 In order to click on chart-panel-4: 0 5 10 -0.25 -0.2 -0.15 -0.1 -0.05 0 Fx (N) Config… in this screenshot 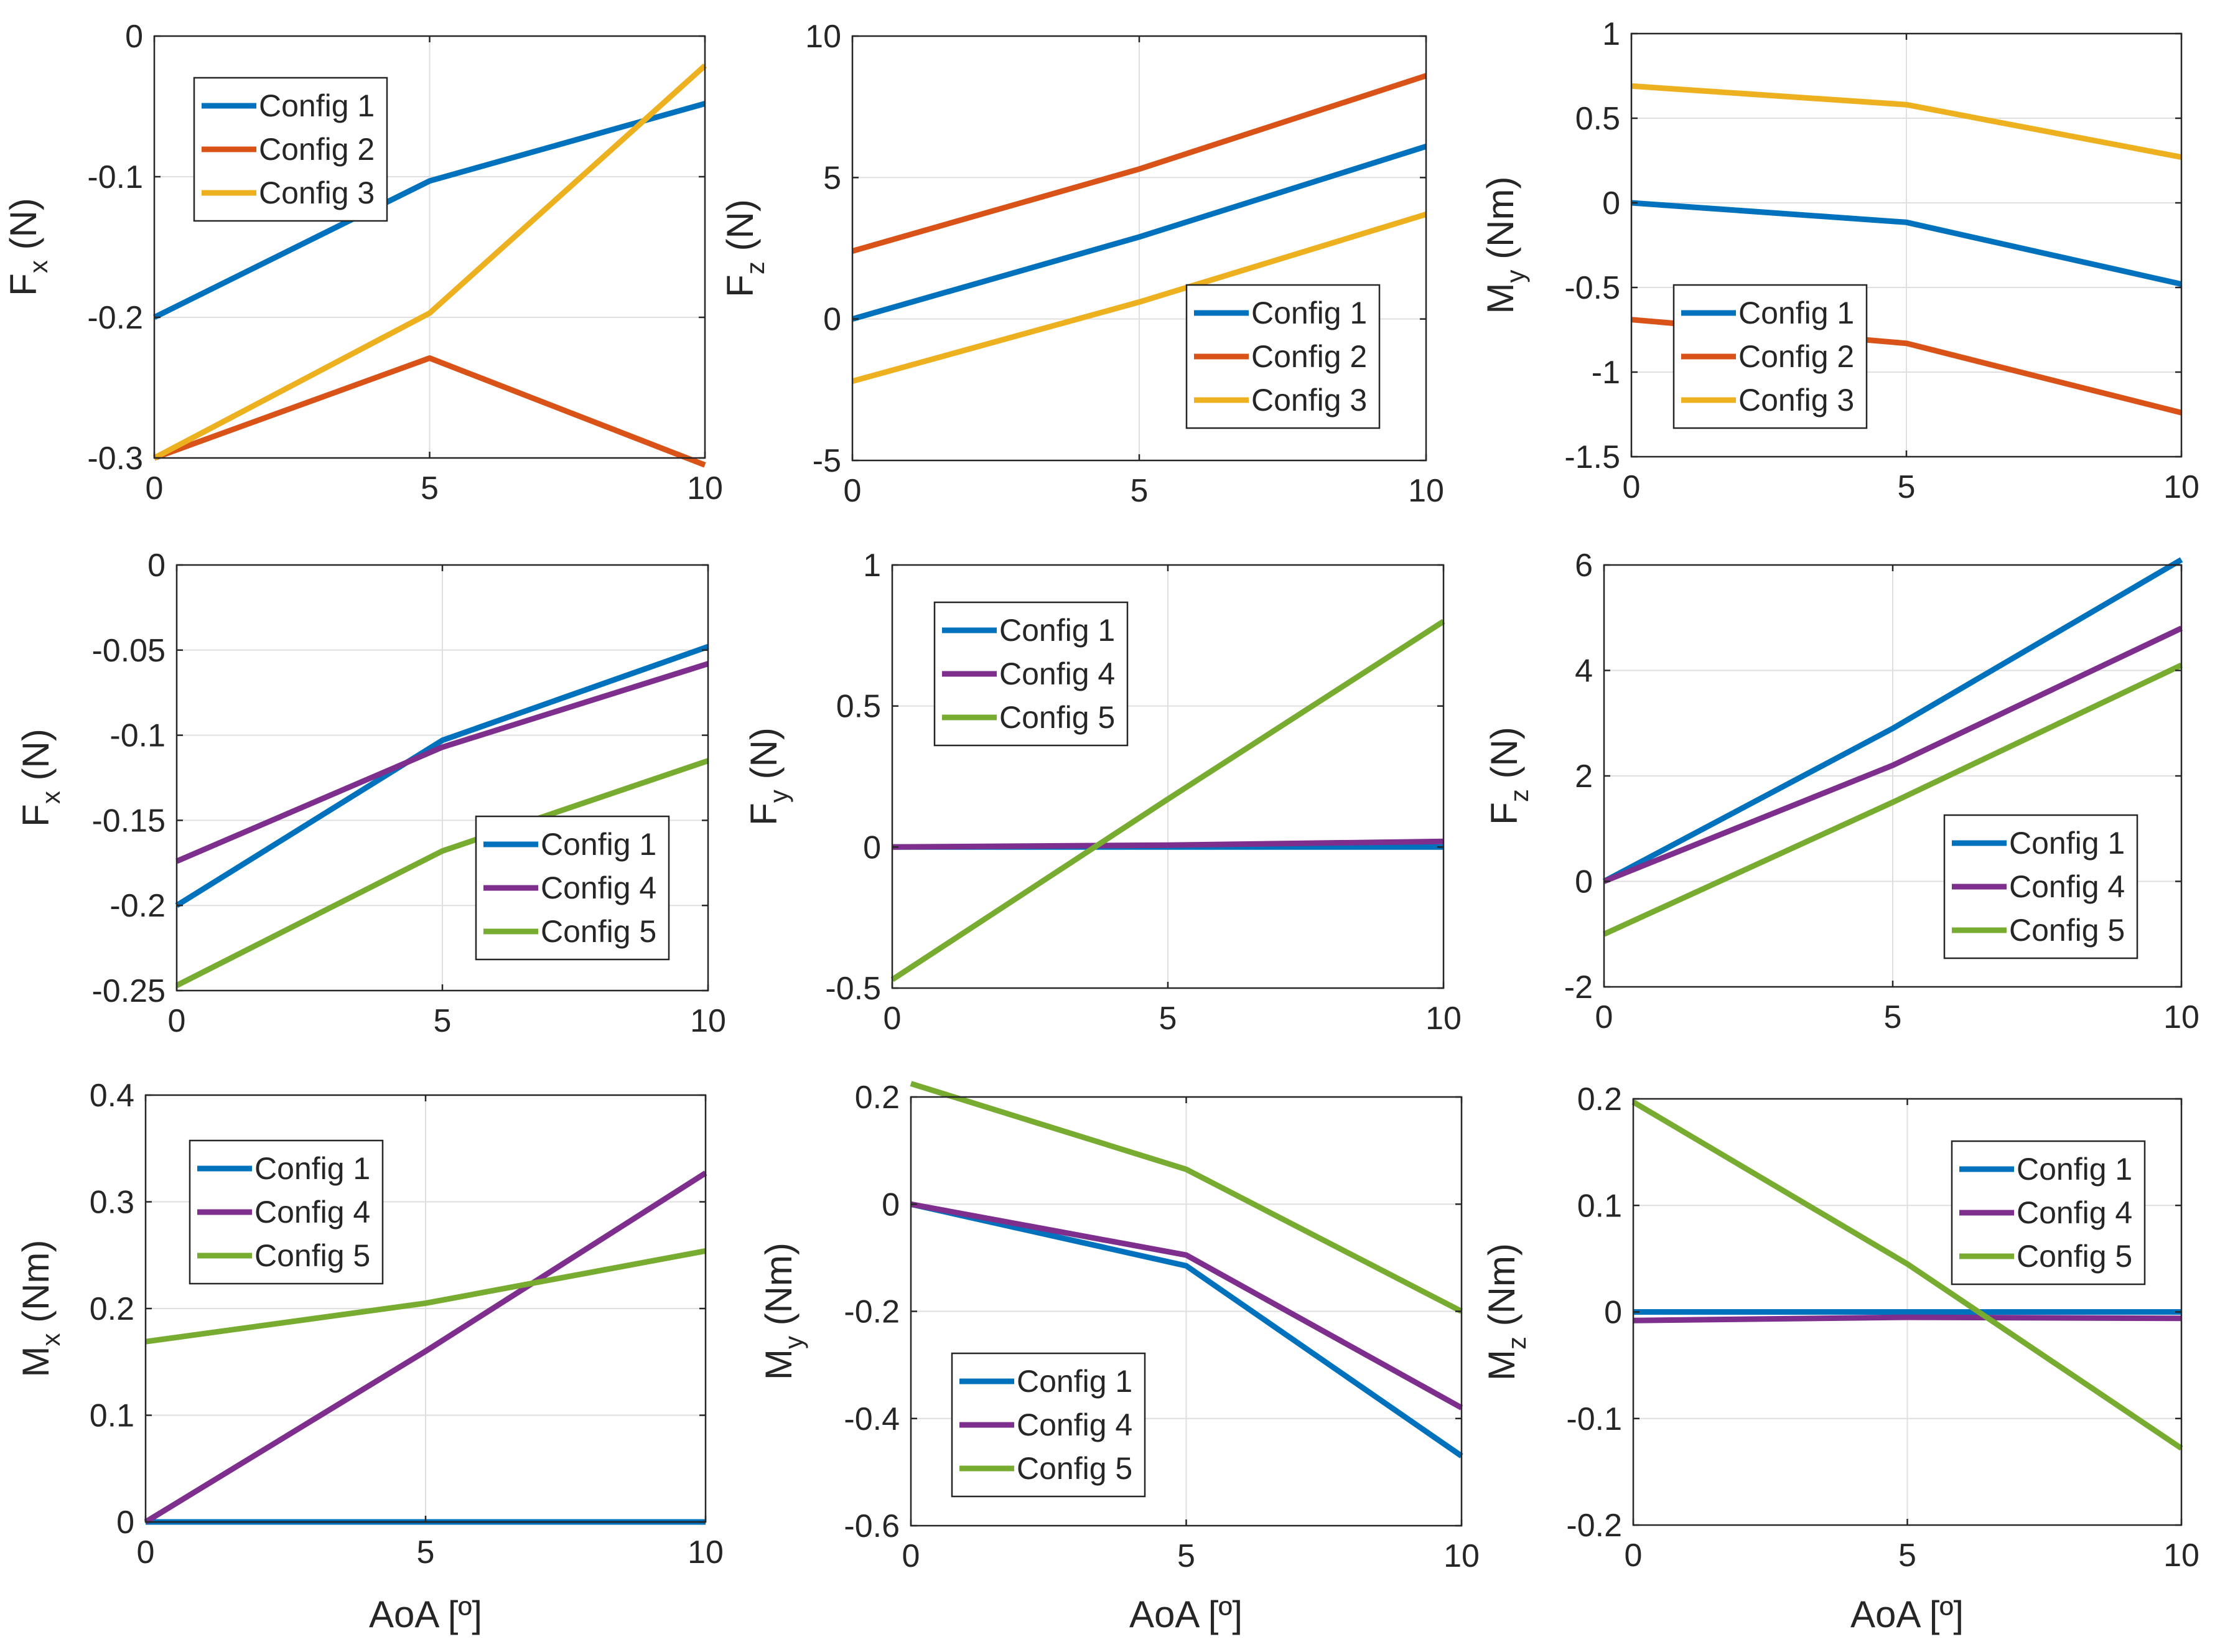, I will do `click(370, 793)`.